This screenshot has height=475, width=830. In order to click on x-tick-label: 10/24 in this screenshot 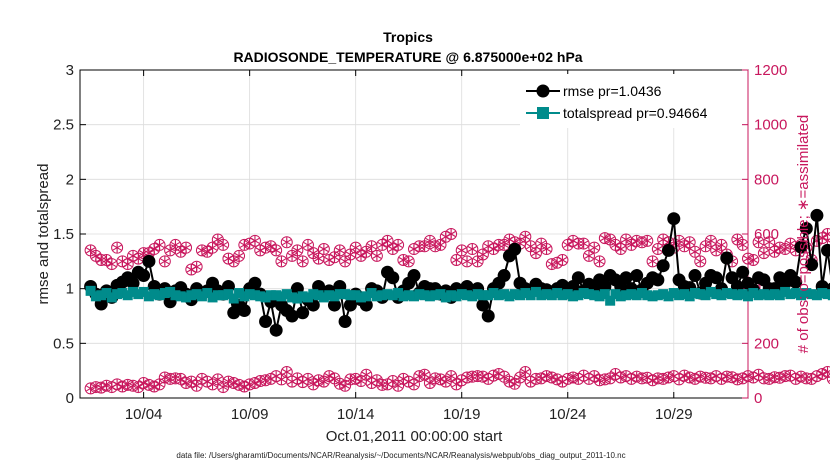, I will do `click(568, 414)`.